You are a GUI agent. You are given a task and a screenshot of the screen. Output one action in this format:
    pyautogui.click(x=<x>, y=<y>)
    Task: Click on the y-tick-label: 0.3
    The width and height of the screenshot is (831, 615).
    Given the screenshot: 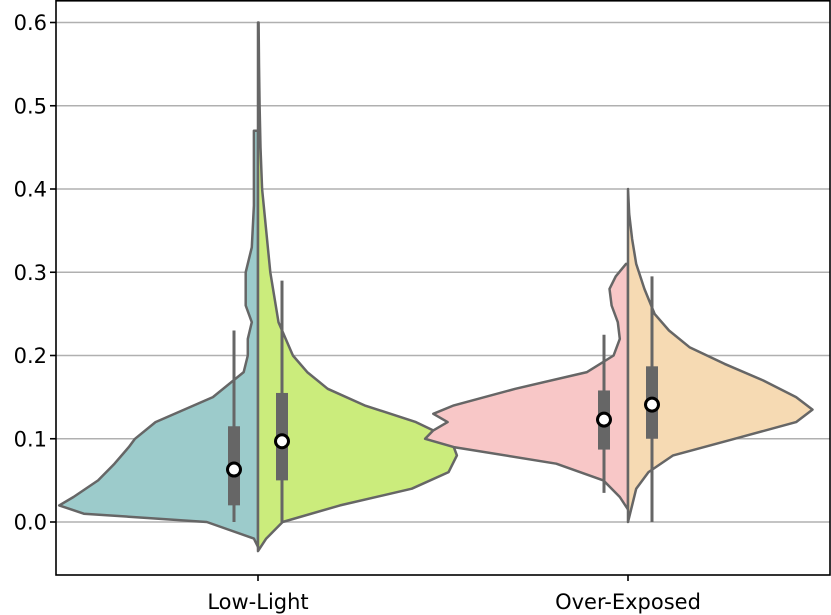 What is the action you would take?
    pyautogui.click(x=30, y=273)
    